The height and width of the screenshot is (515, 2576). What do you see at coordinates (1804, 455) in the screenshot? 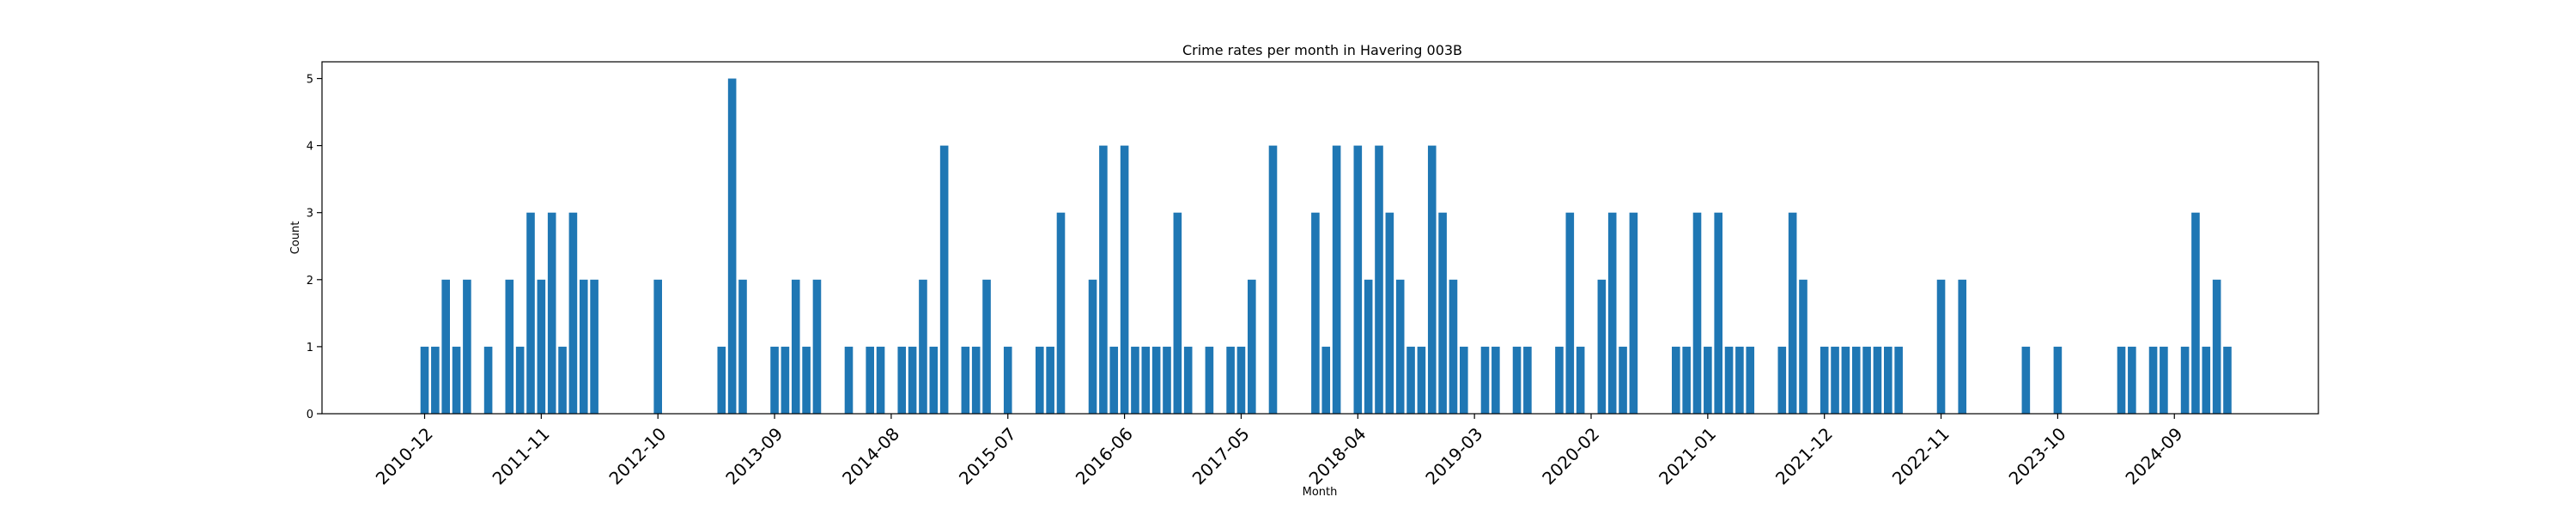
I see `x-tick-label: 2021-12` at bounding box center [1804, 455].